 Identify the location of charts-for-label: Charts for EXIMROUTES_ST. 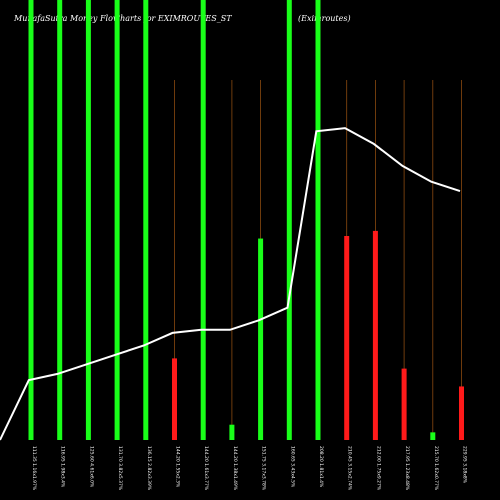
(173, 18).